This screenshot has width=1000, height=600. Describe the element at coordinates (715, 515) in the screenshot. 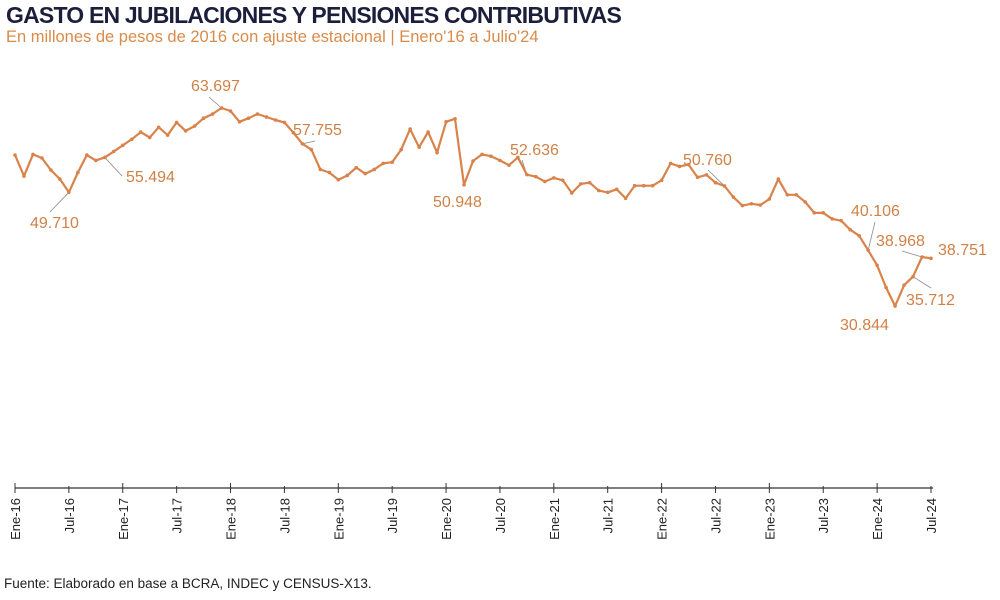

I see `x-tick-label: Jul-22` at that location.